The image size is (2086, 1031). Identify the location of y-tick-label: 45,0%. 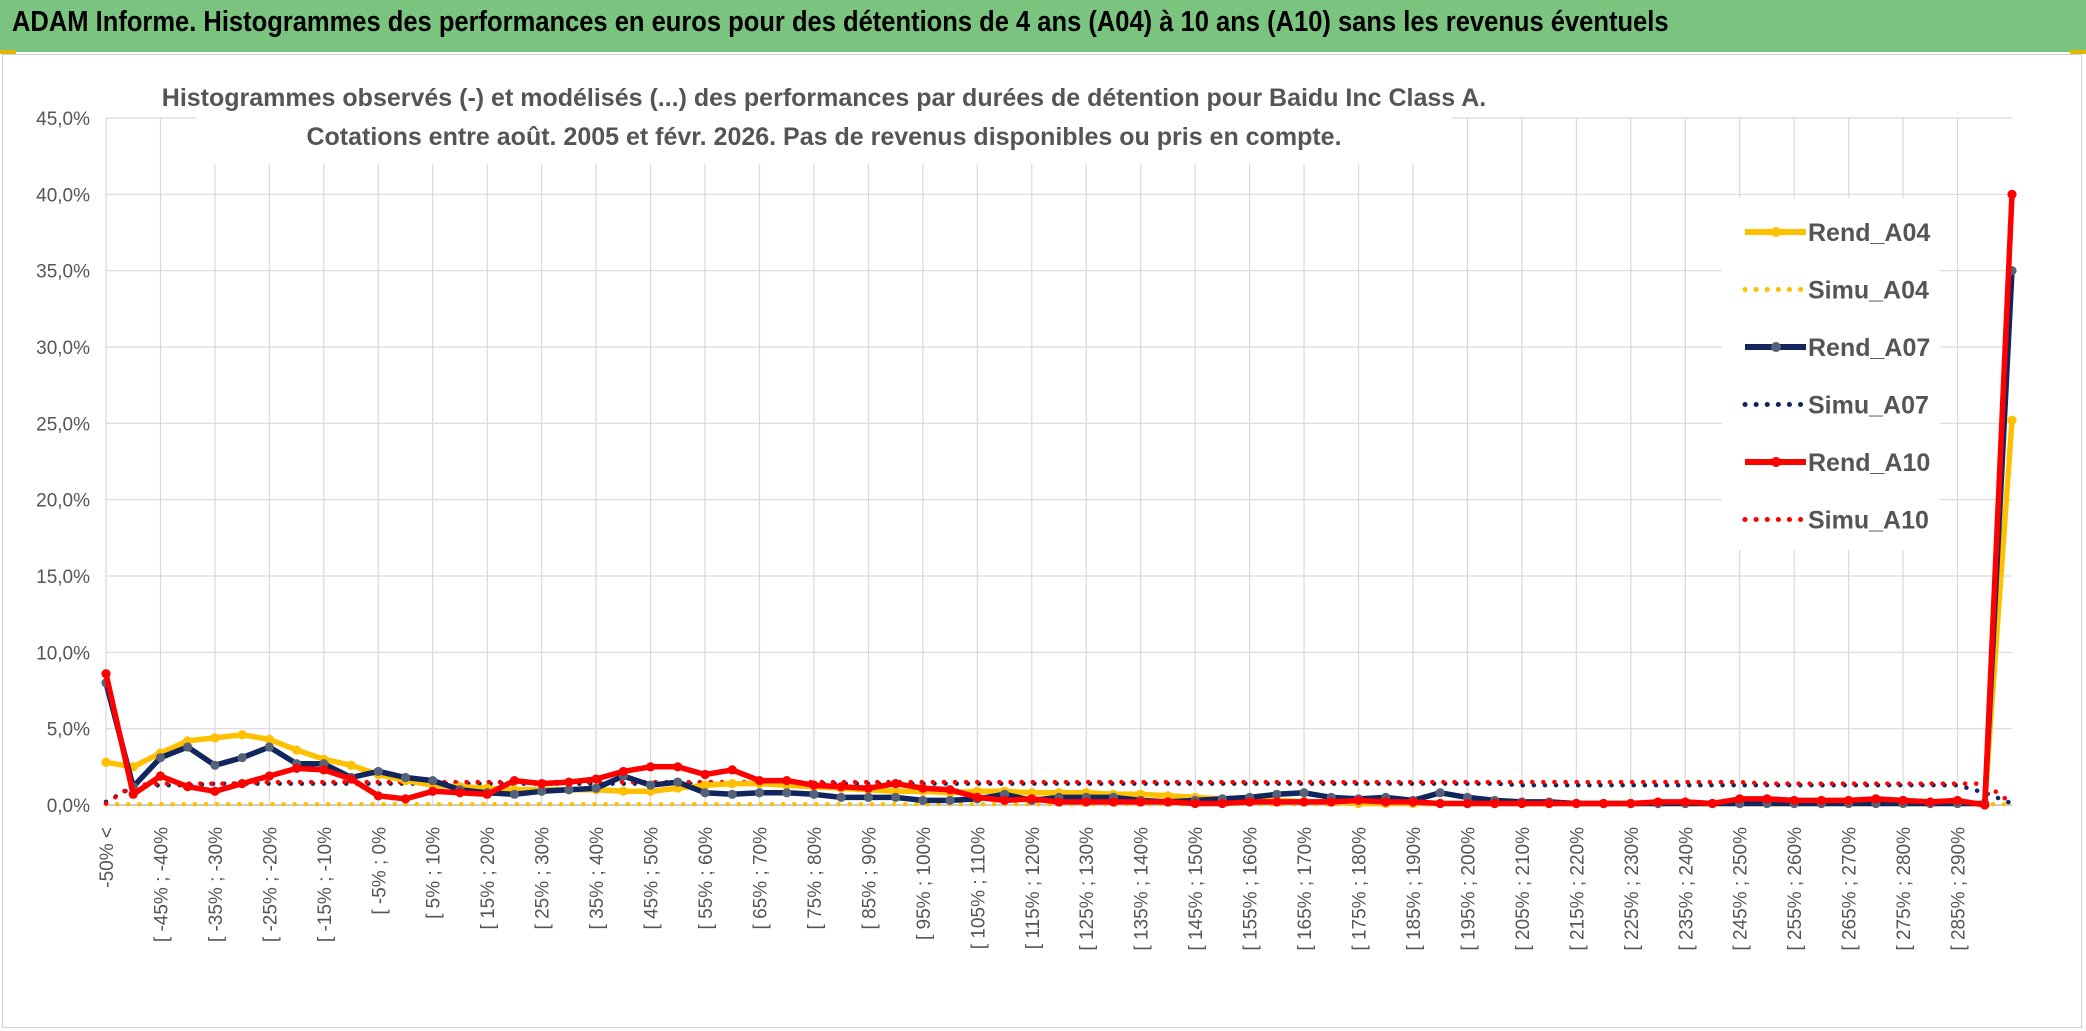
(63, 119).